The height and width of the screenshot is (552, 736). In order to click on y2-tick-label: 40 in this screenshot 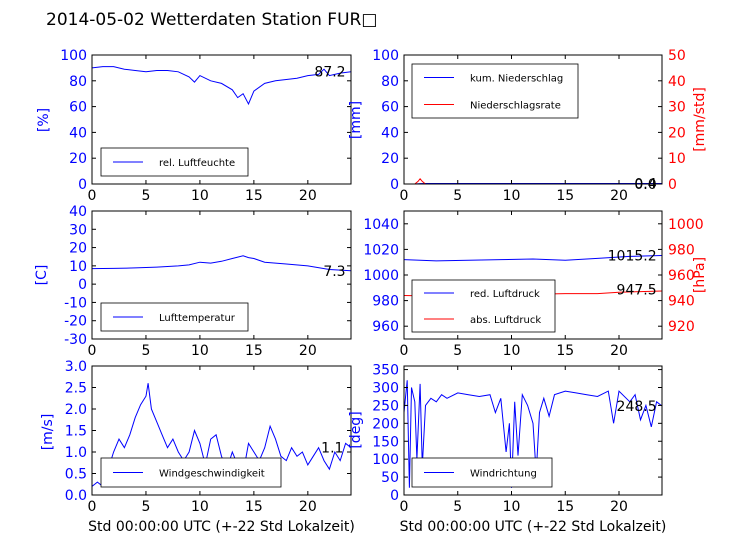, I will do `click(677, 82)`.